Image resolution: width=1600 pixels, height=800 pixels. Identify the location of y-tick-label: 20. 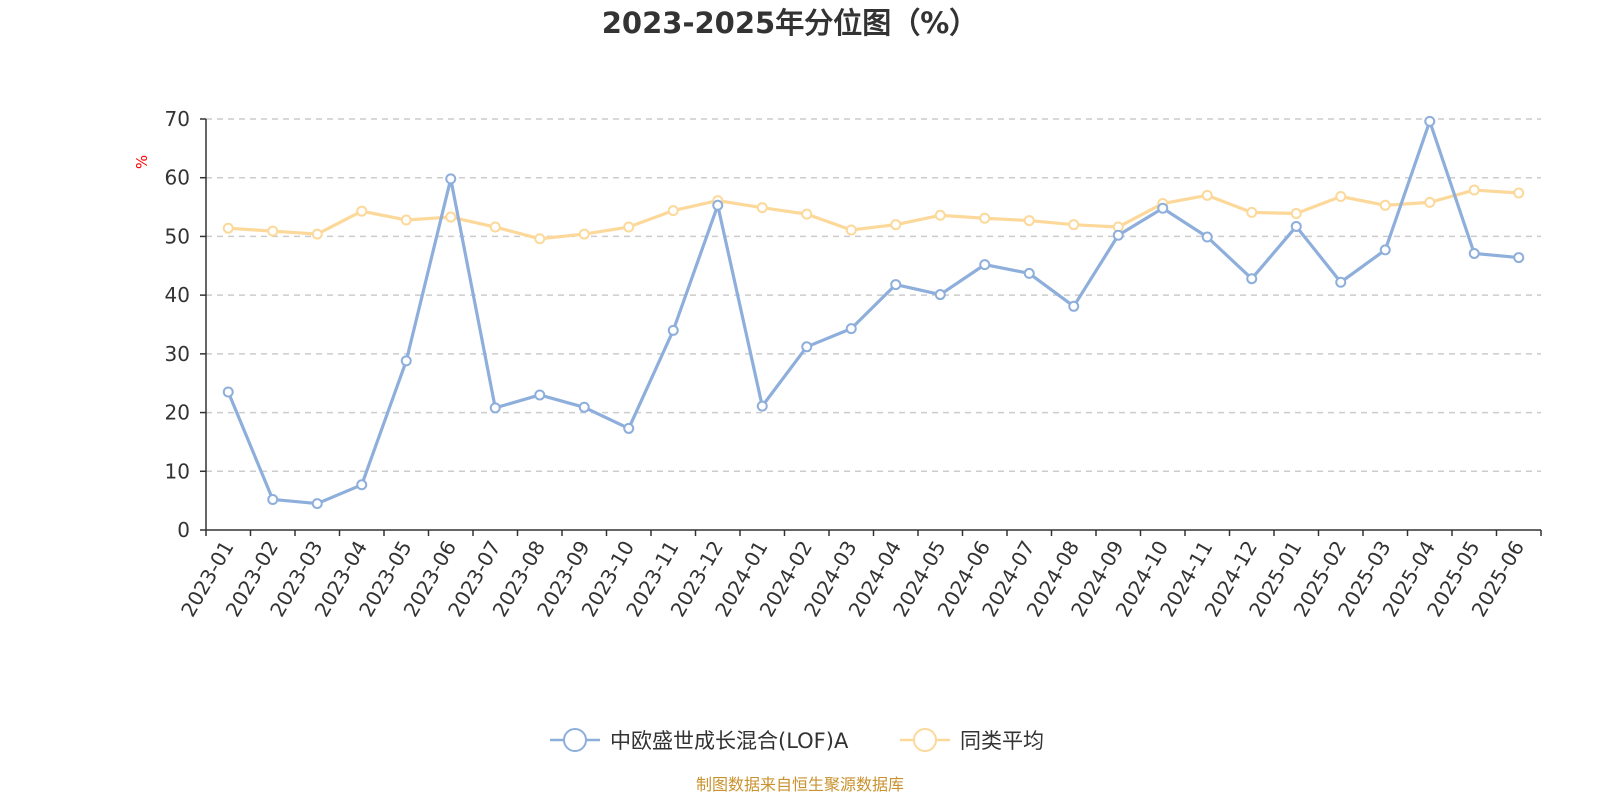
(177, 413).